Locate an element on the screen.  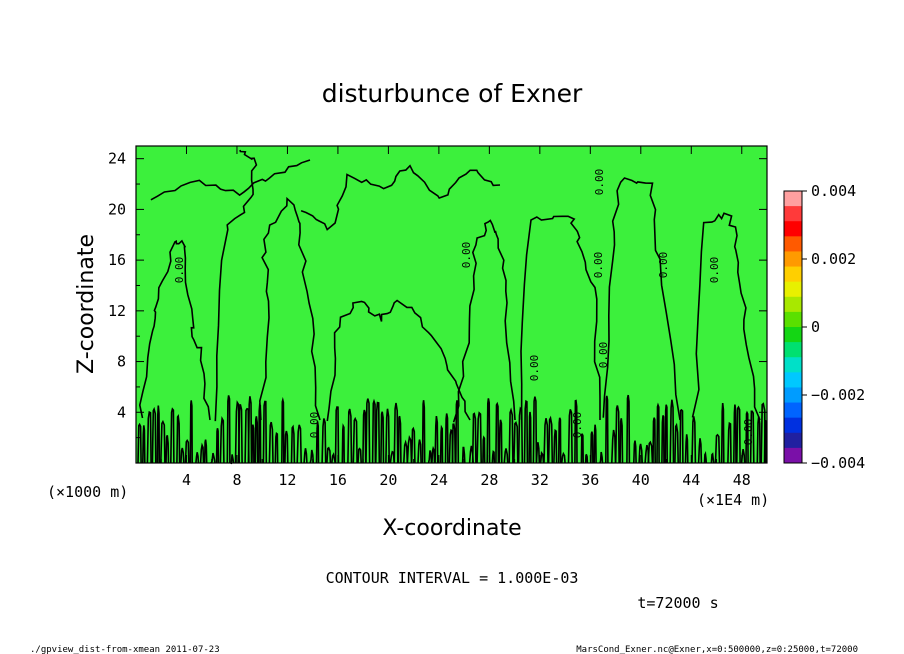
y-axis-label: Z-coordinate is located at coordinates (86, 304).